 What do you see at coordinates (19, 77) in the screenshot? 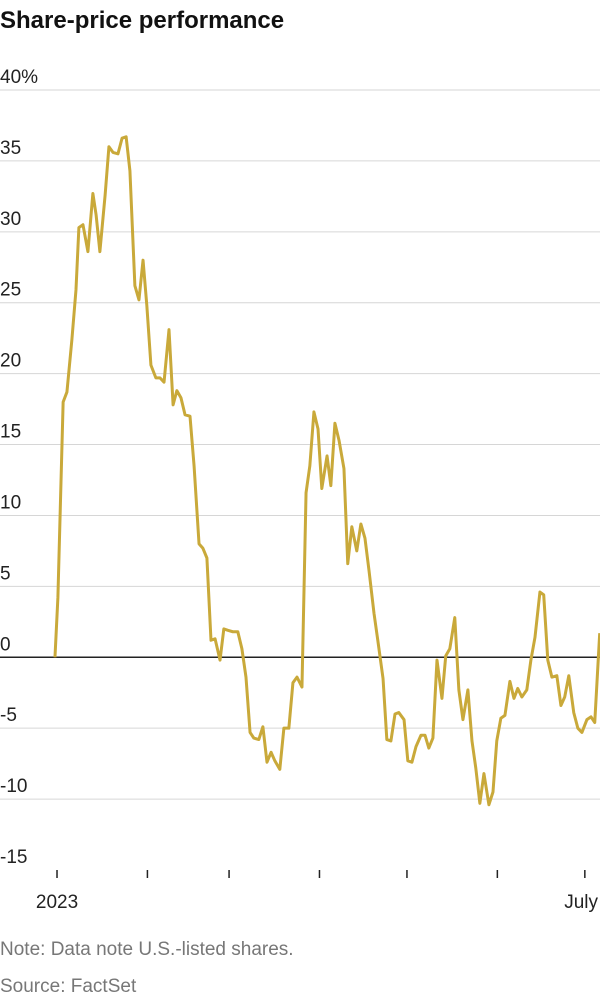
I see `y-tick-label: 40%` at bounding box center [19, 77].